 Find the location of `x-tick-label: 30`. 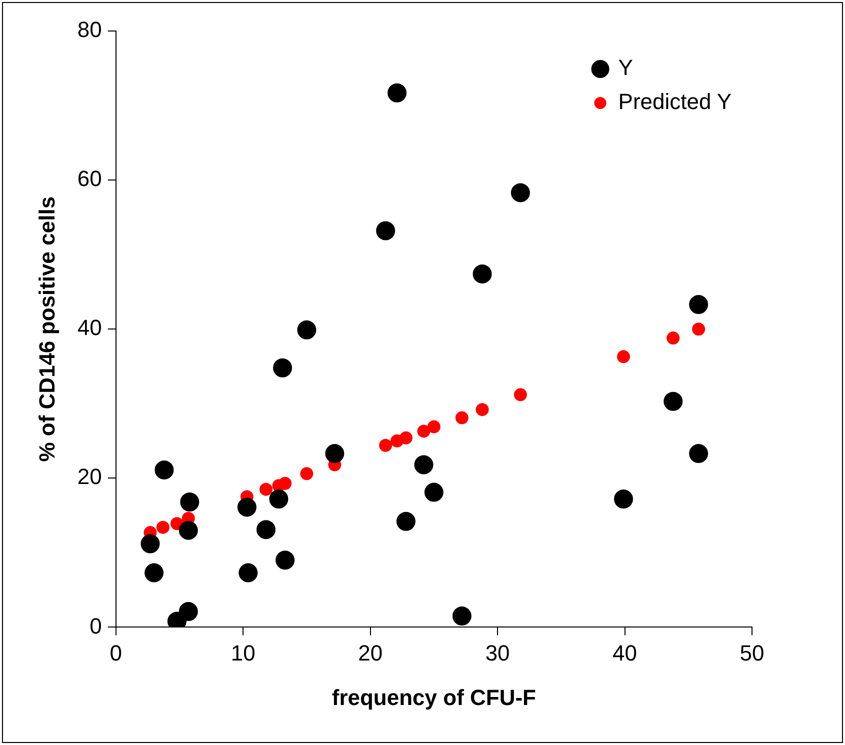

x-tick-label: 30 is located at coordinates (497, 653).